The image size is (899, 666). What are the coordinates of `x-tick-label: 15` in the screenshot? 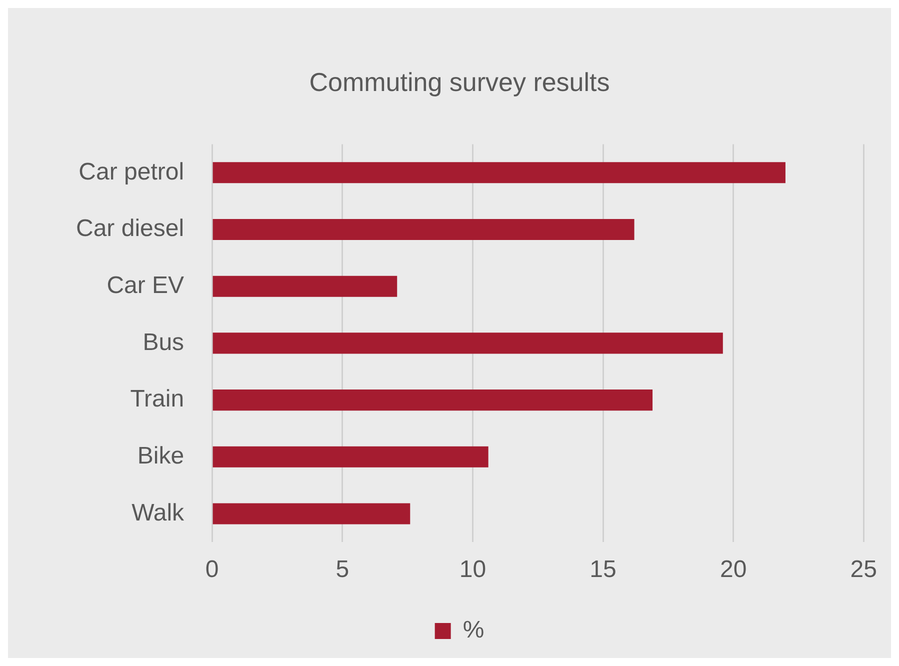 It's located at (603, 570).